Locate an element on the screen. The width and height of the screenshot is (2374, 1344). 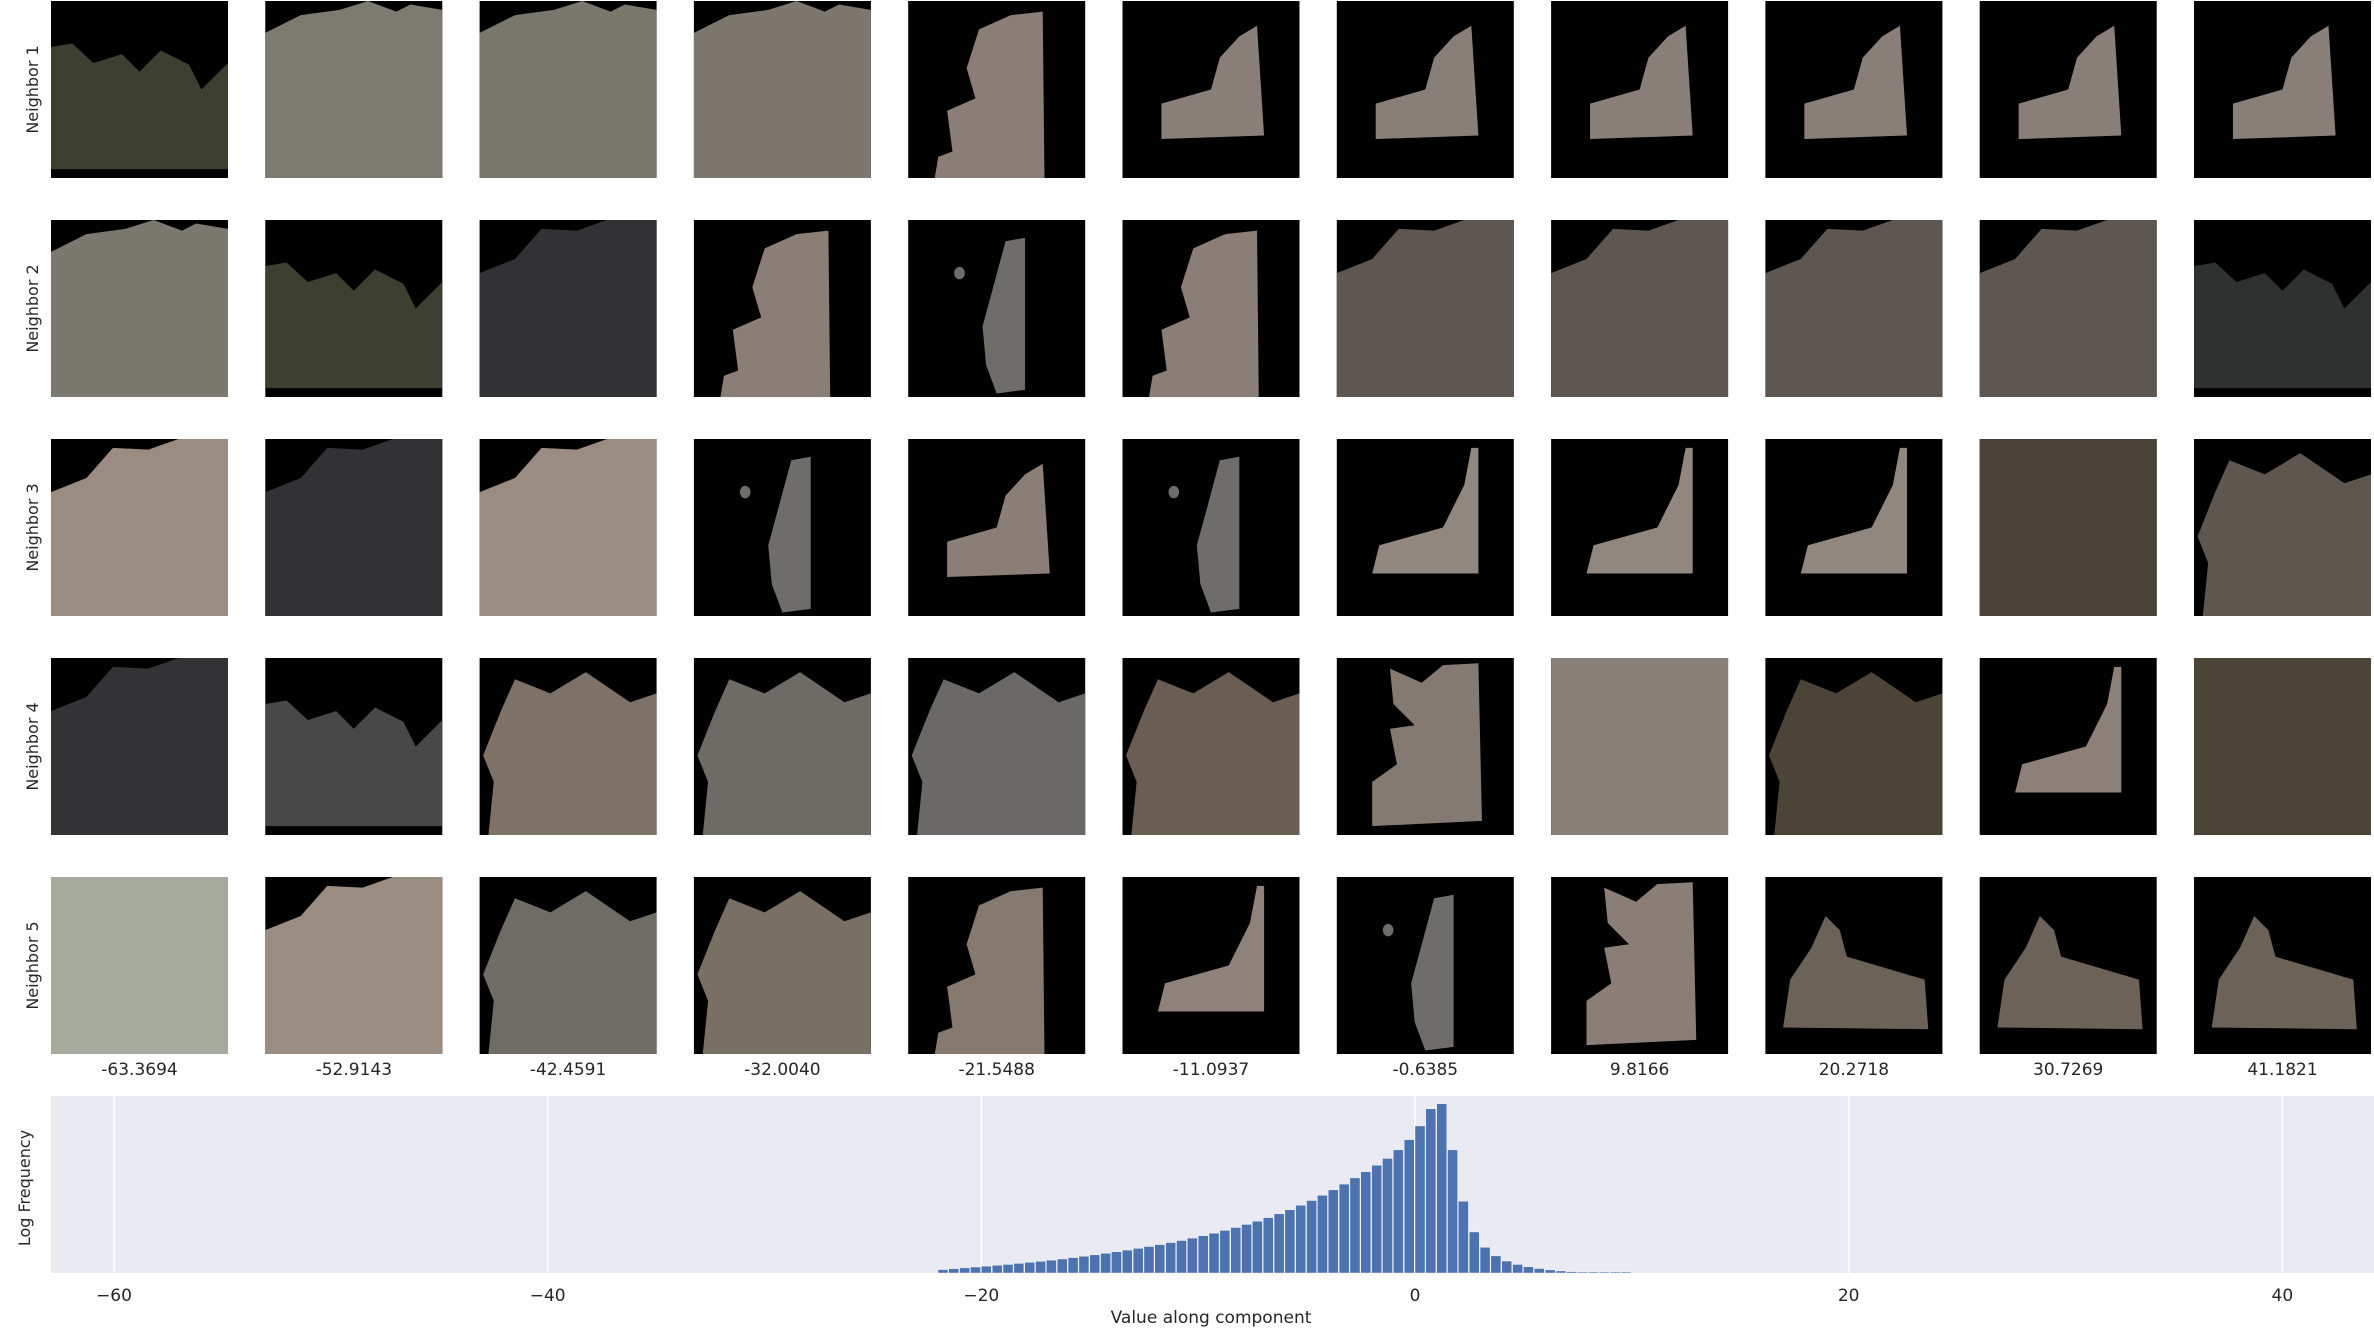
neighbor-tile-r5-c5 is located at coordinates (997, 965).